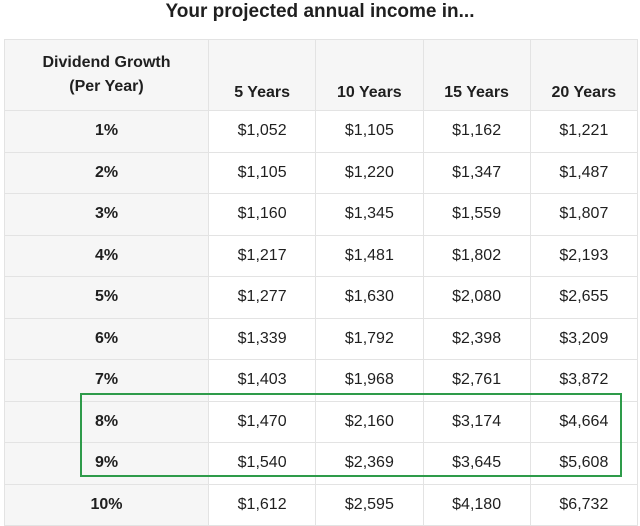 This screenshot has width=640, height=526. I want to click on income-cell: $1,052, so click(262, 131).